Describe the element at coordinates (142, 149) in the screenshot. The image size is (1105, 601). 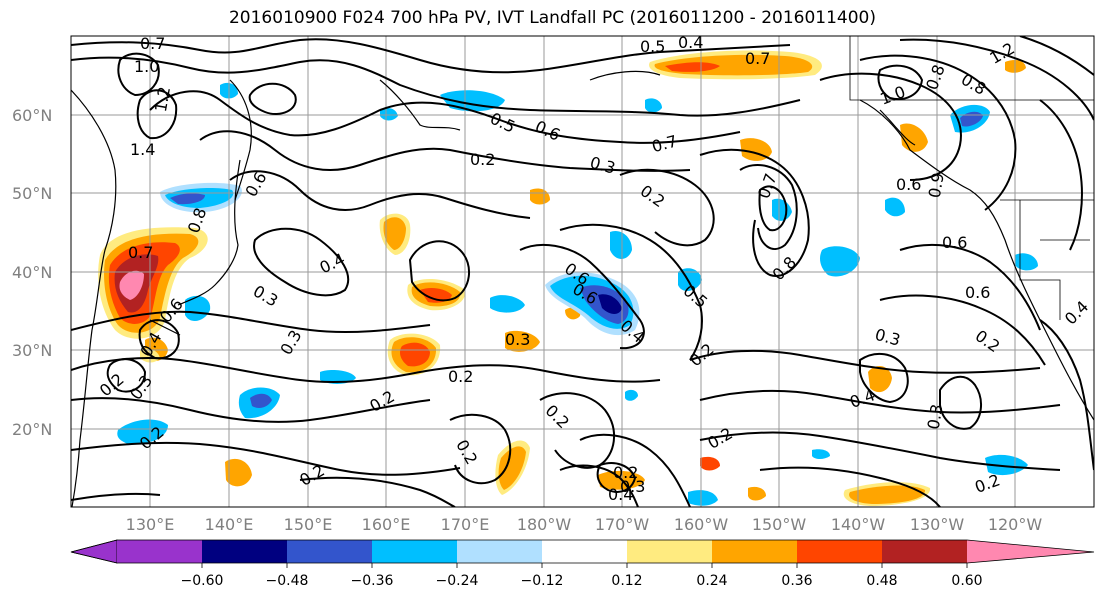
I see `contour-label: 1.4` at that location.